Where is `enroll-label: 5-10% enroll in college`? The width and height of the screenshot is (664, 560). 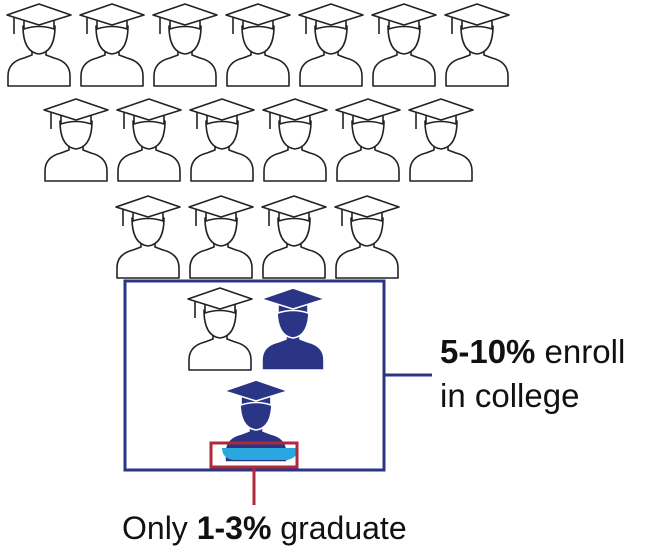 enroll-label: 5-10% enroll in college is located at coordinates (532, 374).